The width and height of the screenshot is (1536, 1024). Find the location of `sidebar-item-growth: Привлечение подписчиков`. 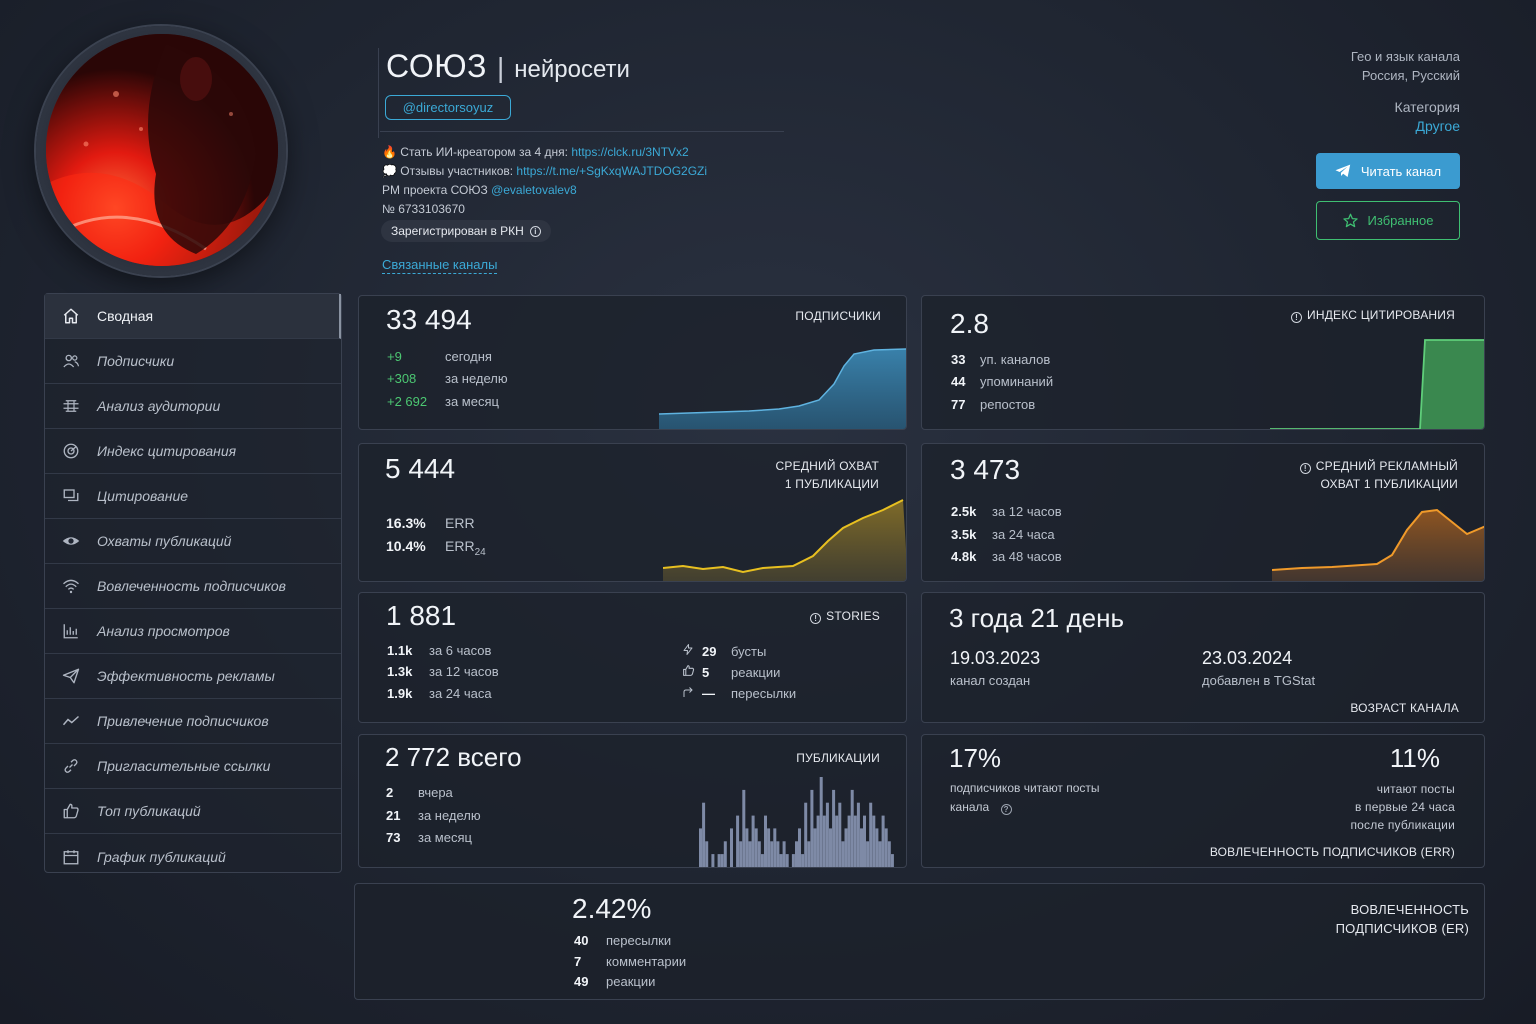

sidebar-item-growth: Привлечение подписчиков is located at coordinates (193, 721).